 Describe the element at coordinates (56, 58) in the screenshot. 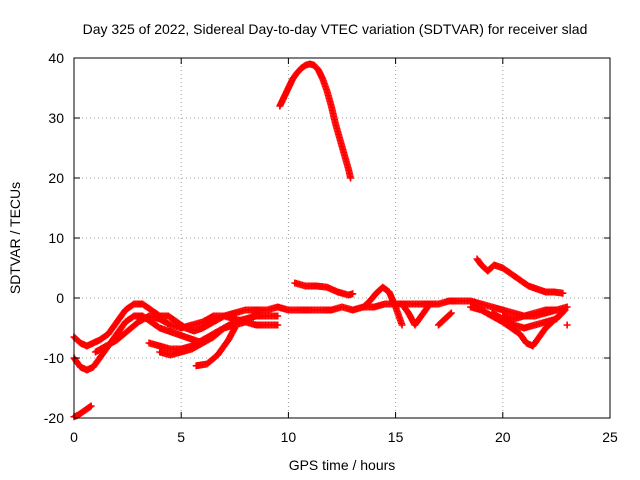

I see `y-tick-label: 40` at that location.